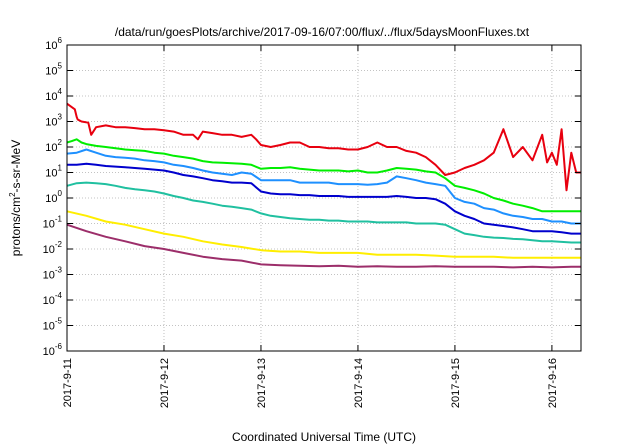 The width and height of the screenshot is (640, 448). Describe the element at coordinates (16, 166) in the screenshot. I see `y-axis-label-rest: -s-sr-MeV` at that location.